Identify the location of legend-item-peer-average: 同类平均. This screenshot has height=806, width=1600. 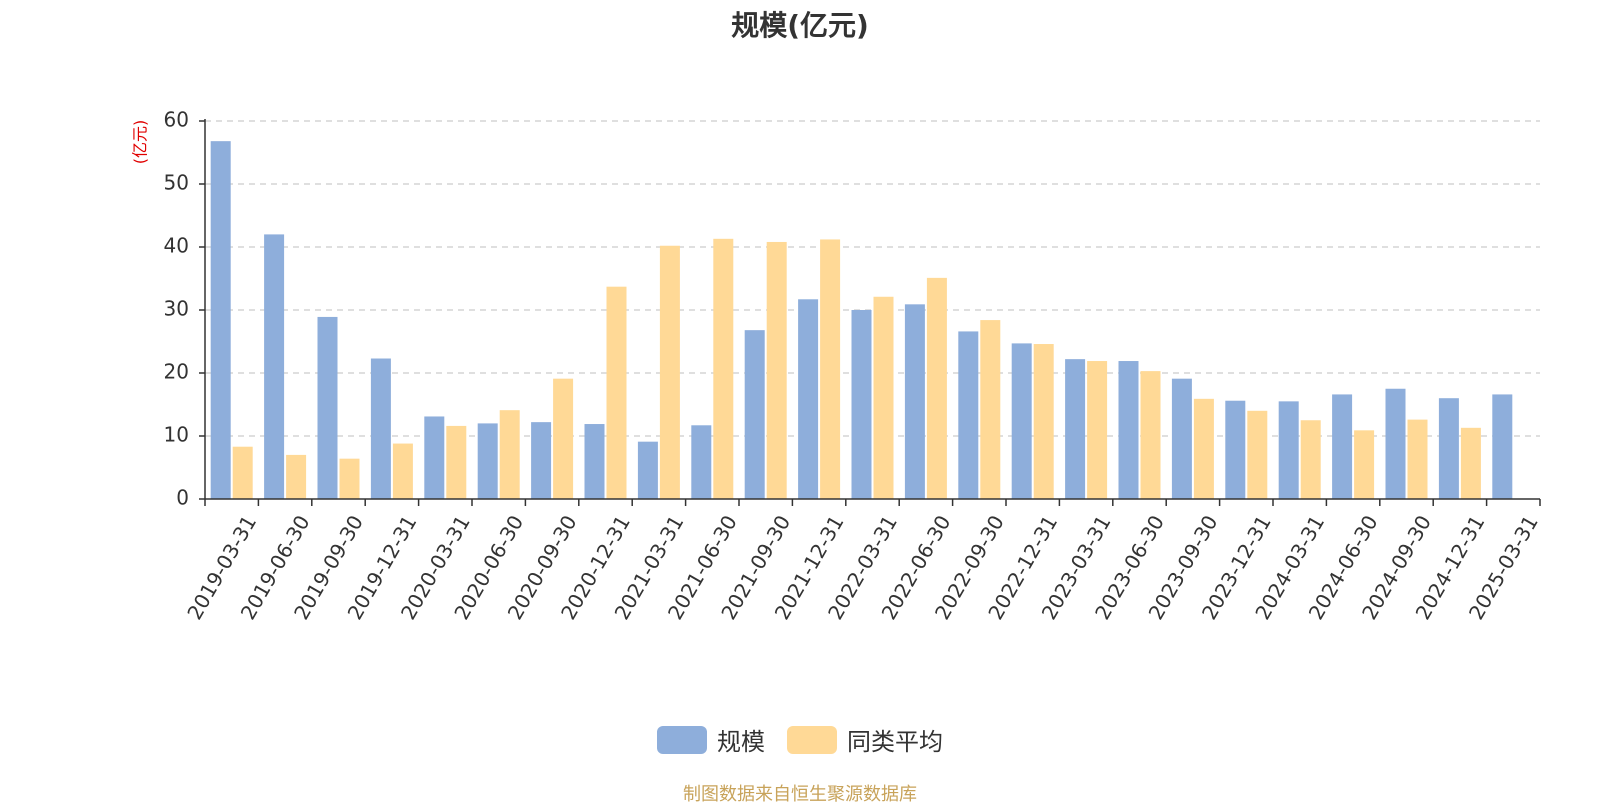
(865, 739).